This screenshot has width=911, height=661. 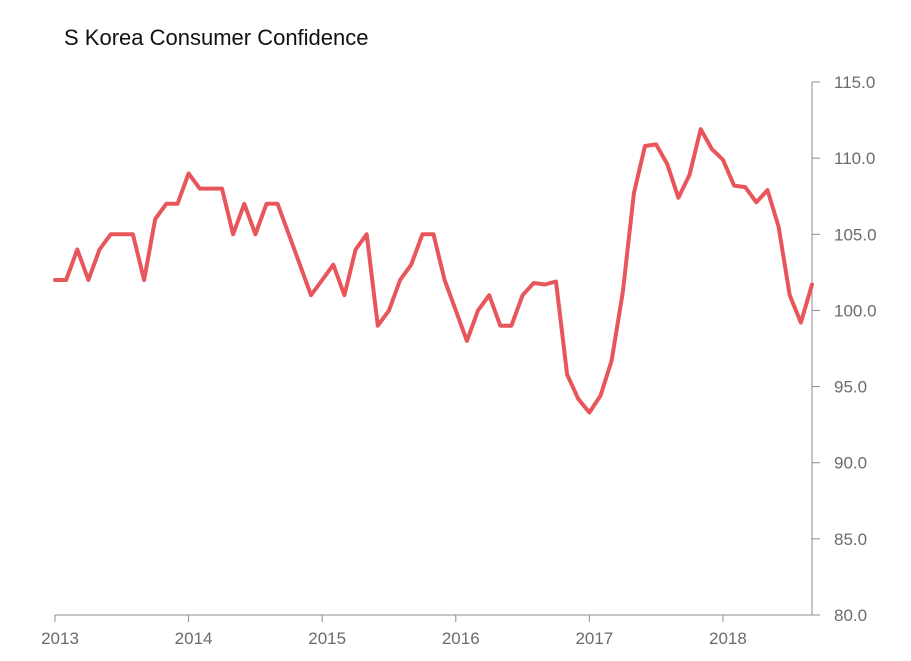 I want to click on y-tick-label: 80.0, so click(x=850, y=615).